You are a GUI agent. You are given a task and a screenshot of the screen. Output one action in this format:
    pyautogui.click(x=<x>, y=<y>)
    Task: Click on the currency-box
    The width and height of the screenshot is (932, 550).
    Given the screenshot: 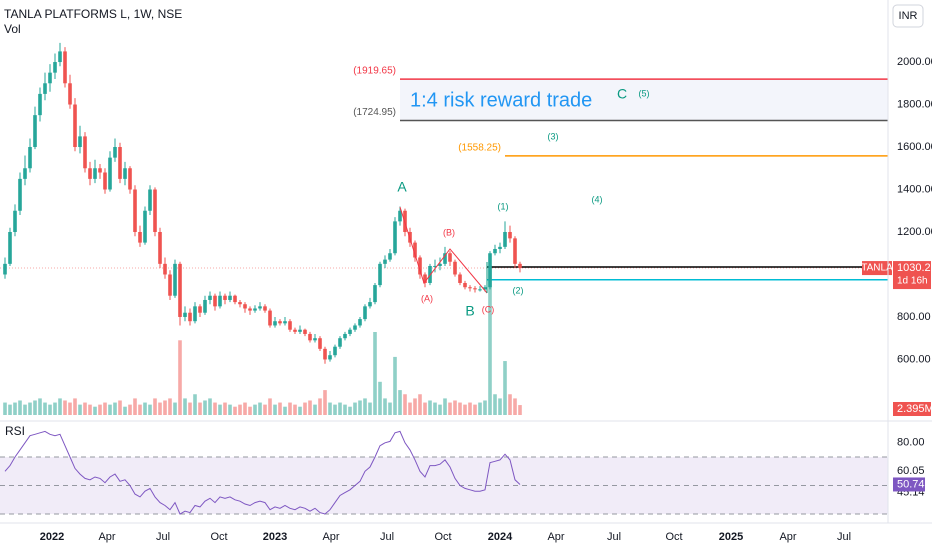 What is the action you would take?
    pyautogui.click(x=908, y=16)
    